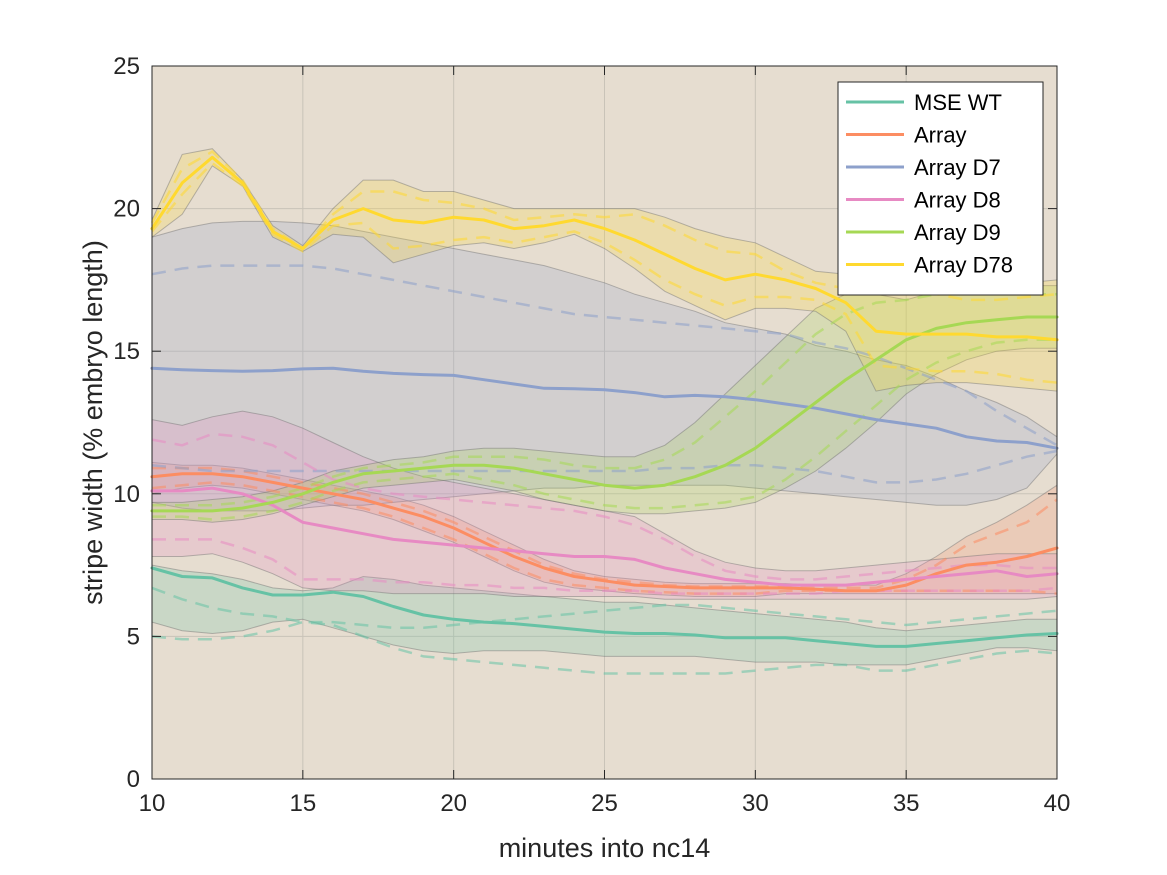  What do you see at coordinates (906, 803) in the screenshot?
I see `x-tick-label: 35` at bounding box center [906, 803].